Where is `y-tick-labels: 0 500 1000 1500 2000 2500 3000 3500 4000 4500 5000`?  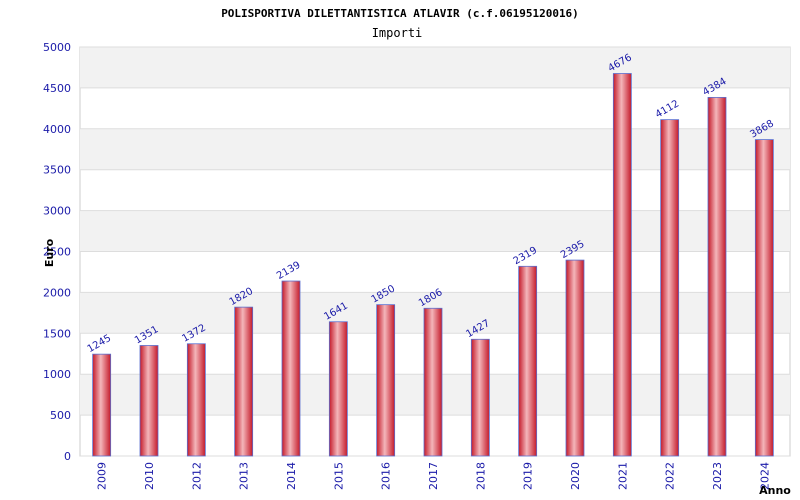
y-tick-labels: 0 500 1000 1500 2000 2500 3000 3500 4000 4500 5000 is located at coordinates (57, 252).